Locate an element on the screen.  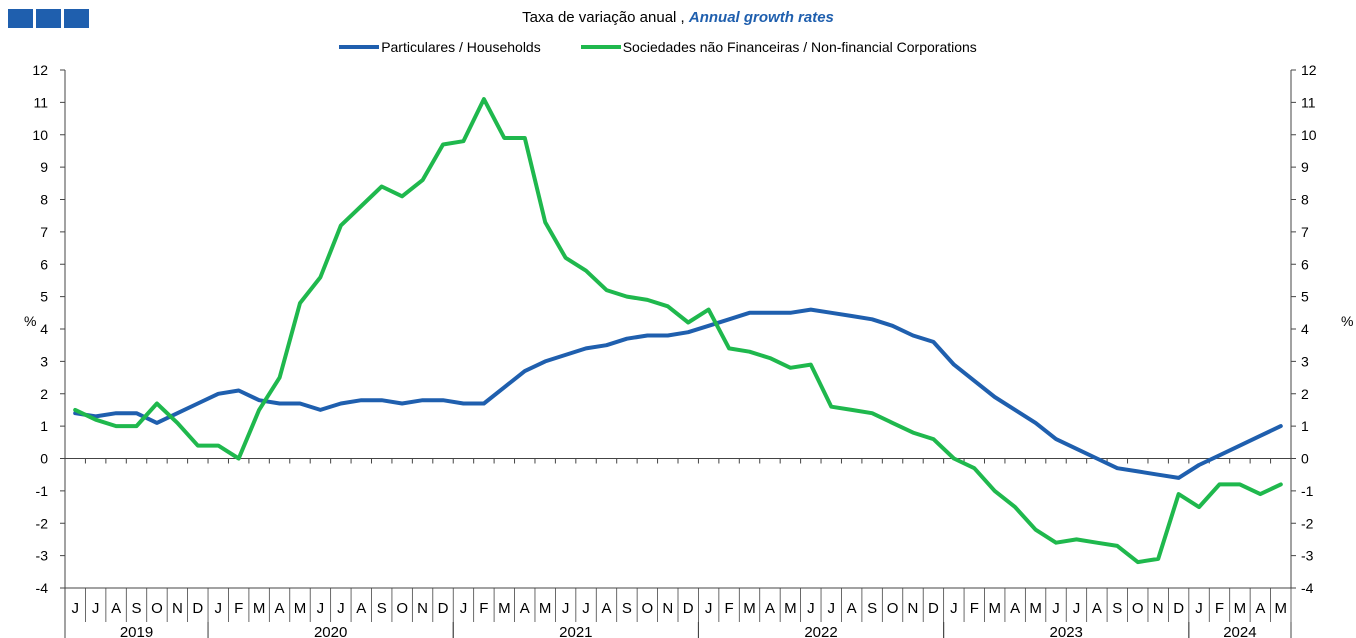
x-year-label: 2020 is located at coordinates (330, 631).